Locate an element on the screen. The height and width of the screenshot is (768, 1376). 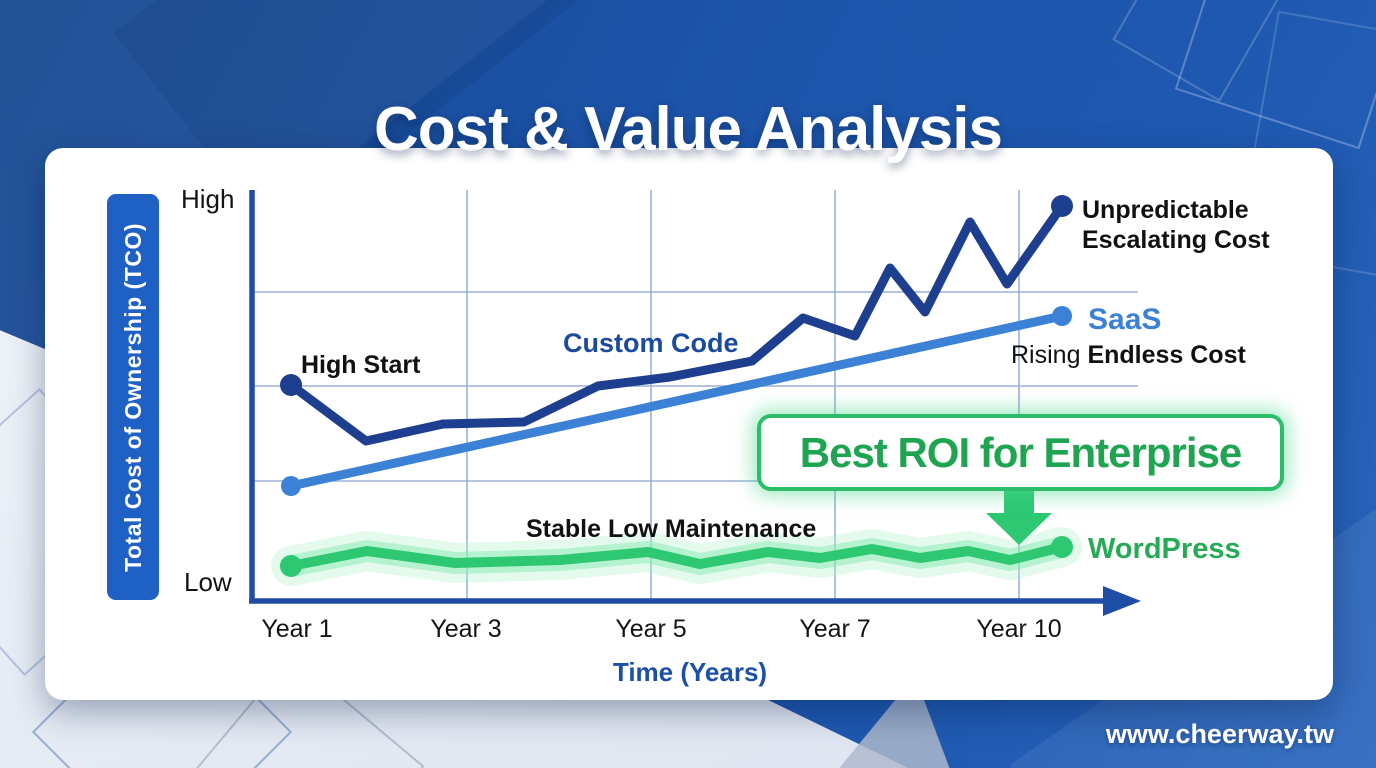
callout-text: Best ROI for Enterprise is located at coordinates (1020, 452).